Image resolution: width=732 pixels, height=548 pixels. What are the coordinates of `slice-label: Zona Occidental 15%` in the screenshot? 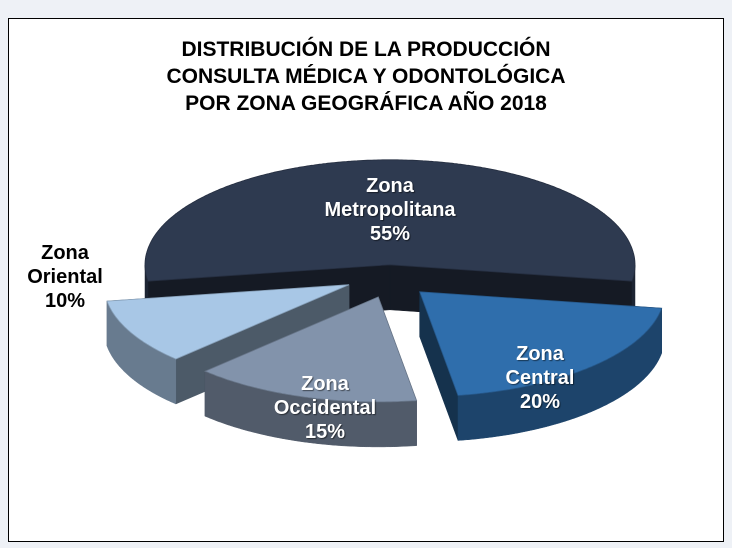 It's located at (325, 408).